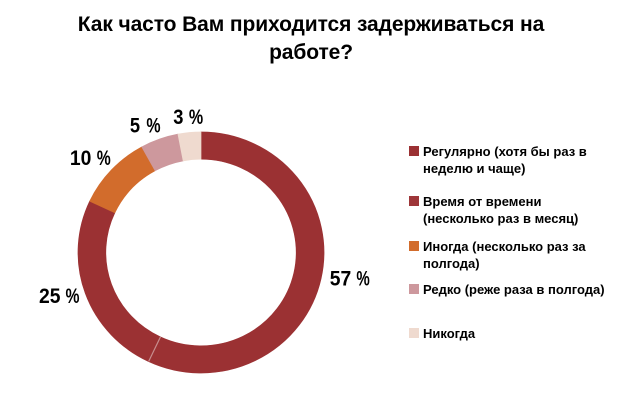 The height and width of the screenshot is (410, 624). I want to click on svg-text: 25, so click(50, 296).